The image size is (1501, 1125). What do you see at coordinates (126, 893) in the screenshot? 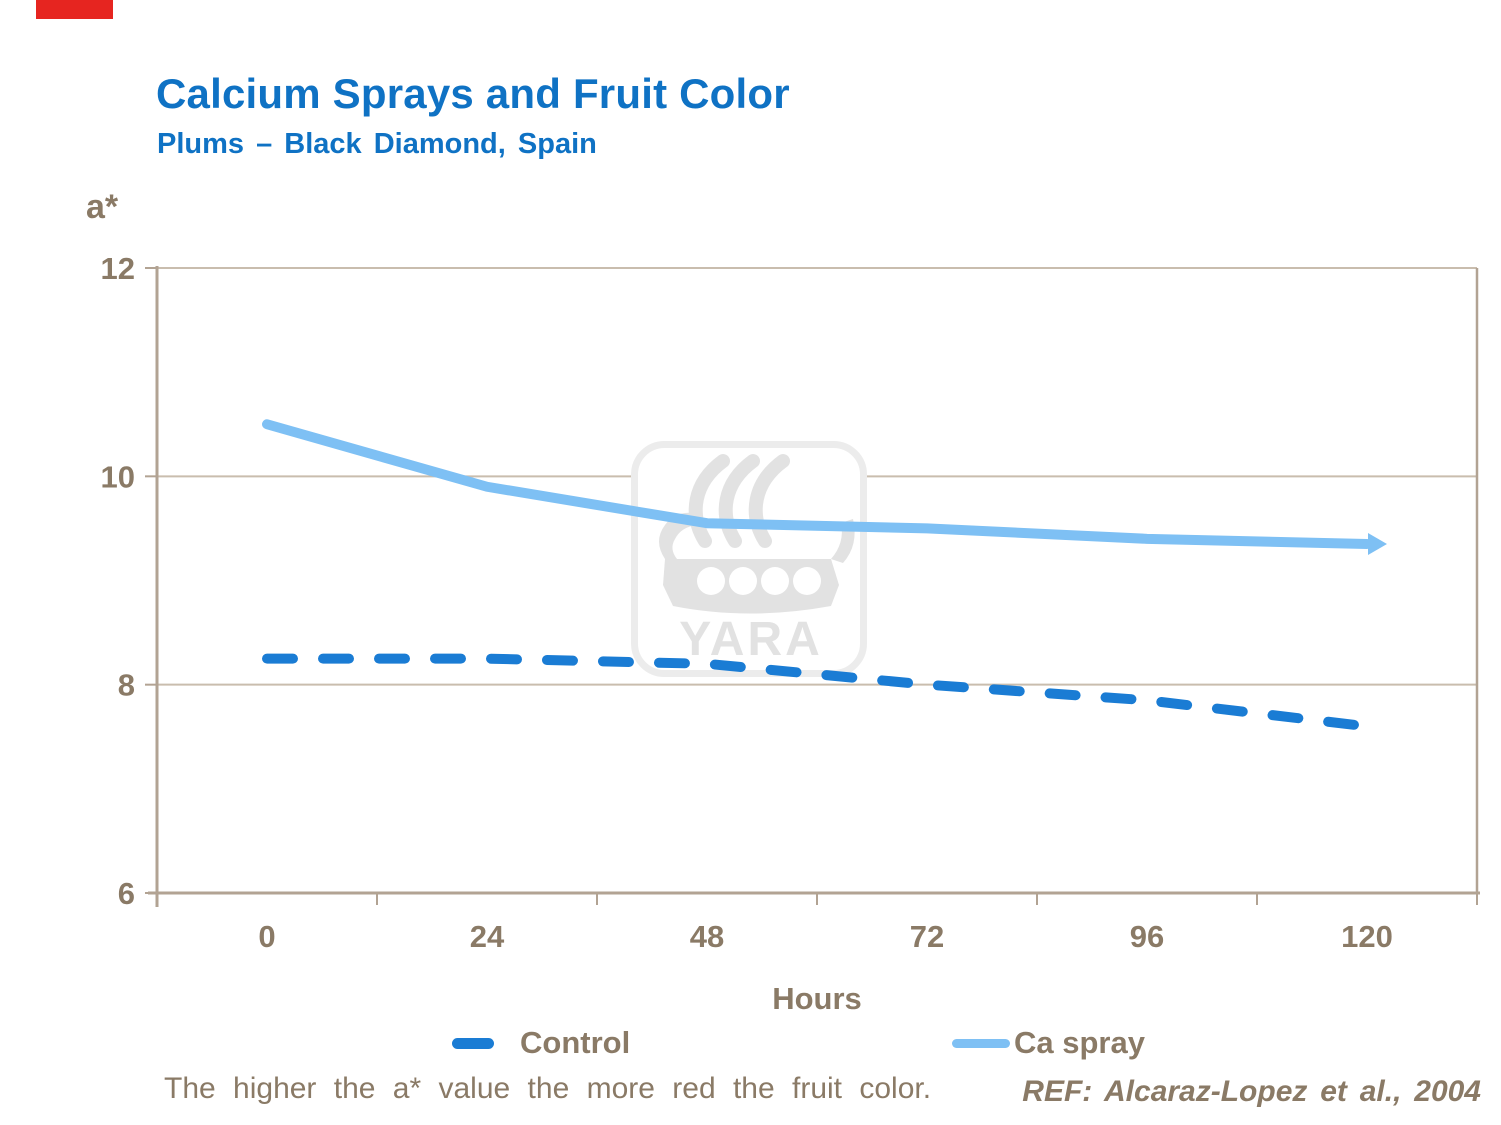
I see `y-tick-label-6: 6` at bounding box center [126, 893].